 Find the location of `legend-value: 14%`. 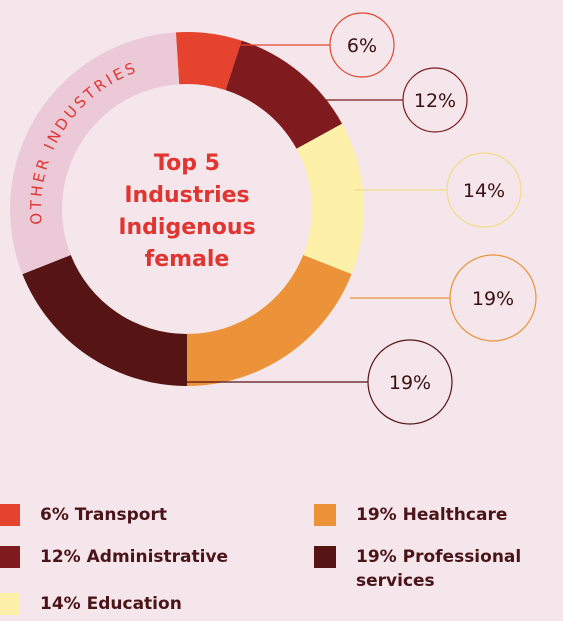

legend-value: 14% is located at coordinates (60, 604).